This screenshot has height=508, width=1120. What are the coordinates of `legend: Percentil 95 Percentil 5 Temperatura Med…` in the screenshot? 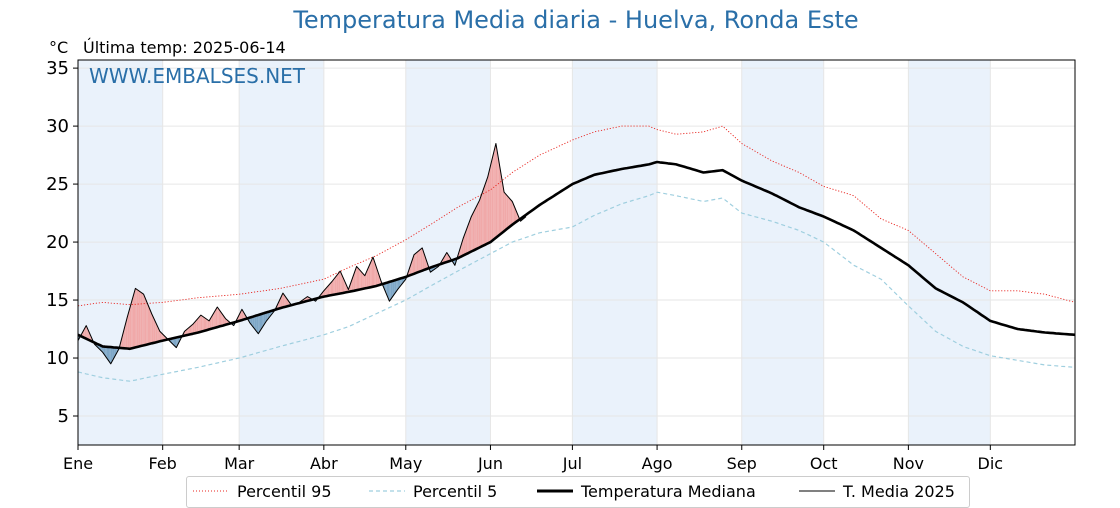 It's located at (578, 492).